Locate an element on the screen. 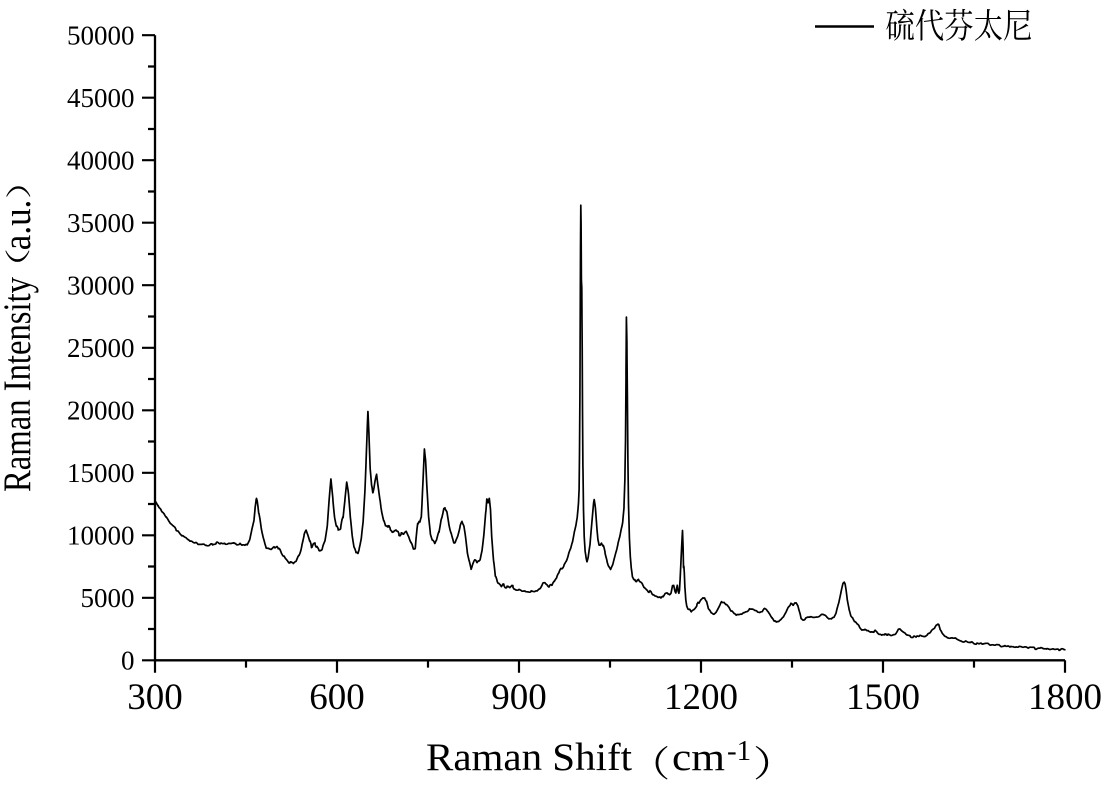 The image size is (1113, 787). svg-text: 900 is located at coordinates (519, 697).